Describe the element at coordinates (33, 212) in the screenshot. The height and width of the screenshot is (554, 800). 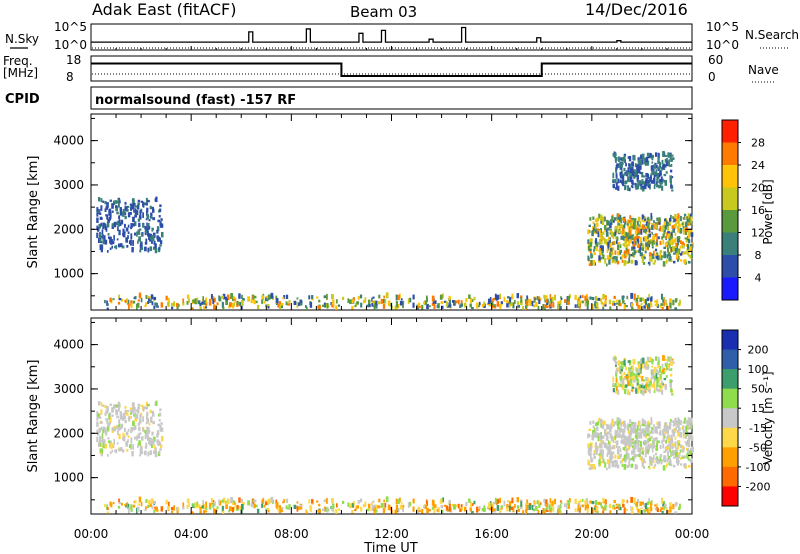
I see `power-y-axis-label: Slant Range [km]` at that location.